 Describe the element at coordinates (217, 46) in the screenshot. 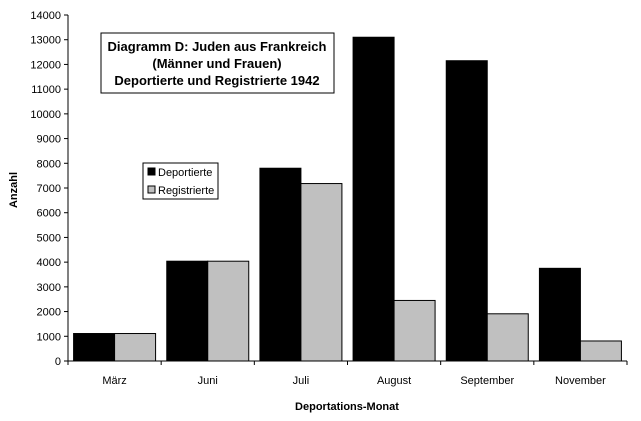

I see `title-line-1: Diagramm D: Juden aus Frankreich` at that location.